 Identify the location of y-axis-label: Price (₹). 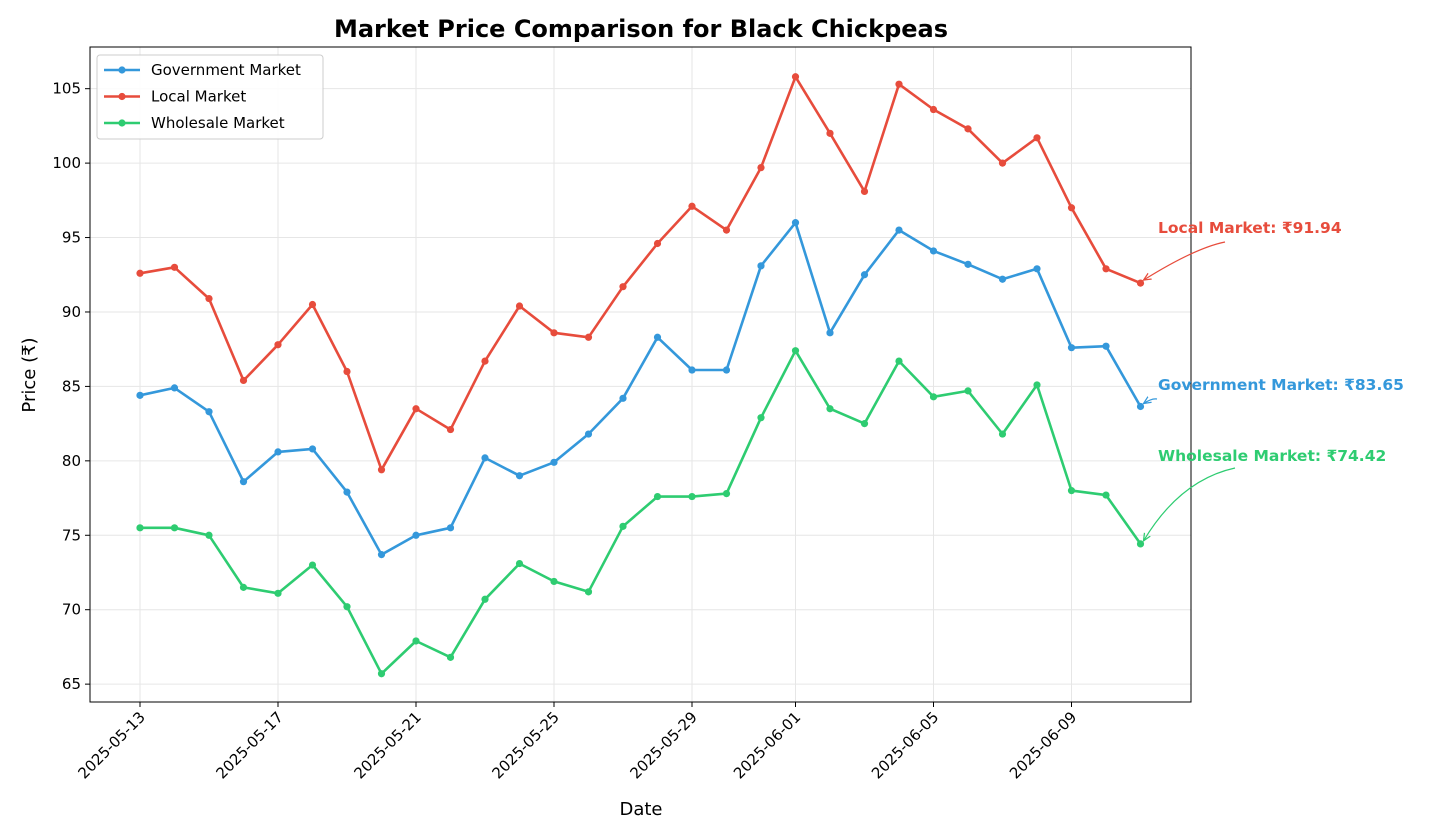
(29, 374).